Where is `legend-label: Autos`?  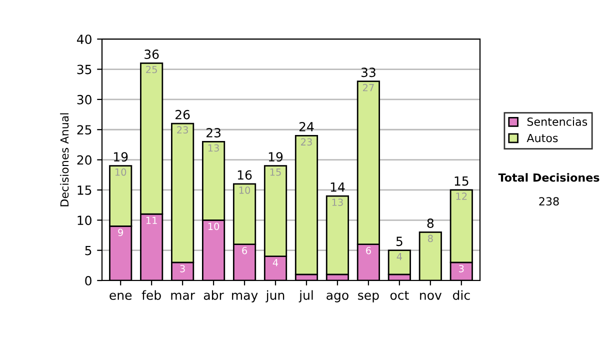
legend-label: Autos is located at coordinates (542, 138).